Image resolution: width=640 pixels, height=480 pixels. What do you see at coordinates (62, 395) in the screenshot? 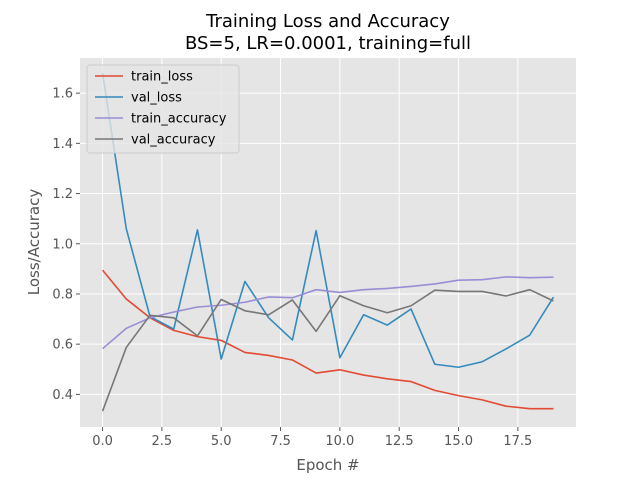
I see `y-tick-label: 0.4` at bounding box center [62, 395].